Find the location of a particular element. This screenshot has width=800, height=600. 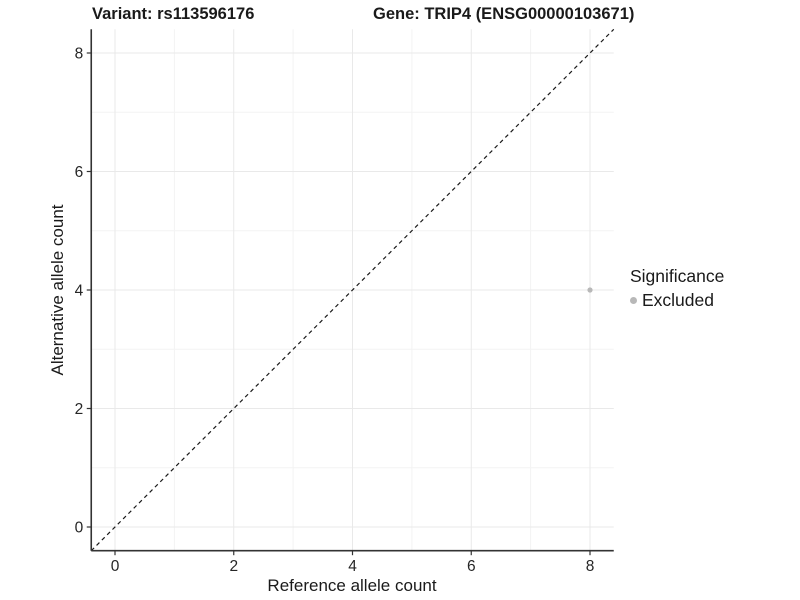

legend-title: Significance is located at coordinates (677, 276).